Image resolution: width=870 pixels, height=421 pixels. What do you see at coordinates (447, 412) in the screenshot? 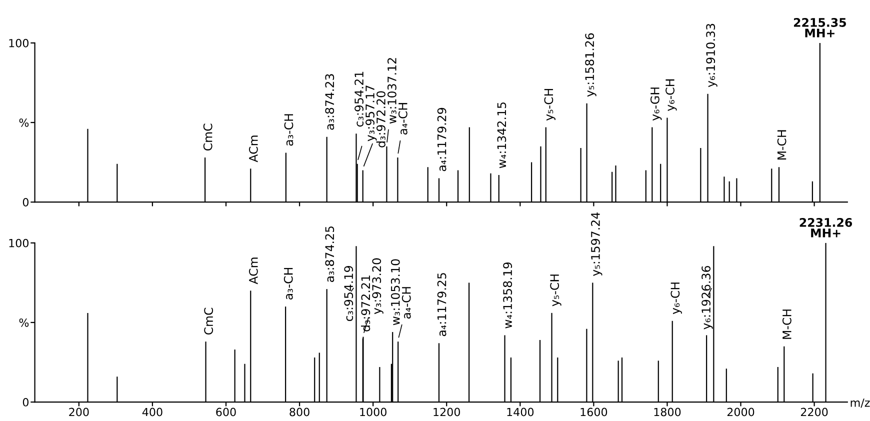
I see `x-tick-label: 1200` at bounding box center [447, 412].